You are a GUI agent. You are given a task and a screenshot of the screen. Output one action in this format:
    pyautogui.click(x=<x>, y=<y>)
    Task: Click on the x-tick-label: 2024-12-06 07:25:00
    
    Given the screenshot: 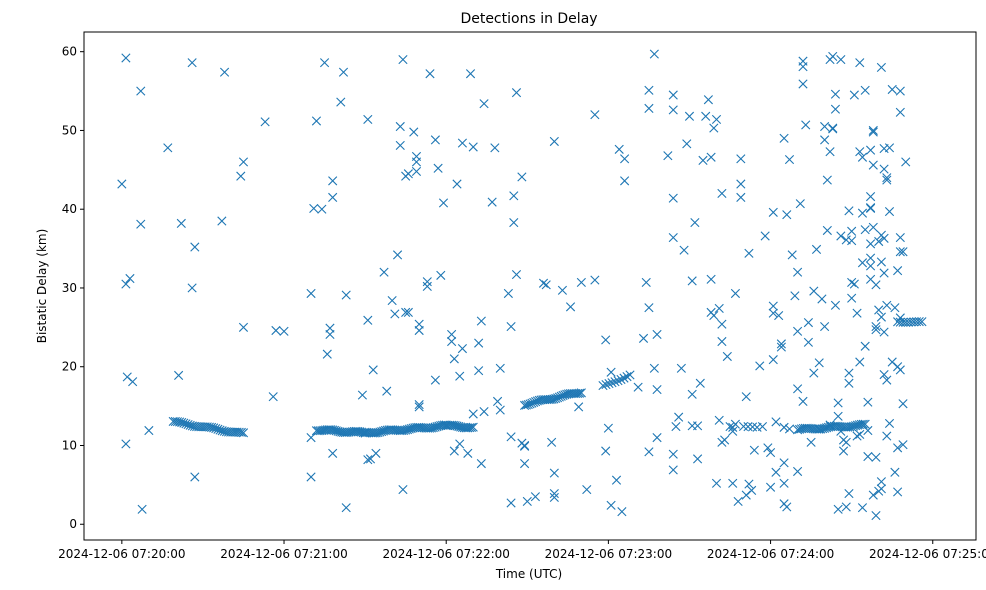 What is the action you would take?
    pyautogui.click(x=927, y=554)
    